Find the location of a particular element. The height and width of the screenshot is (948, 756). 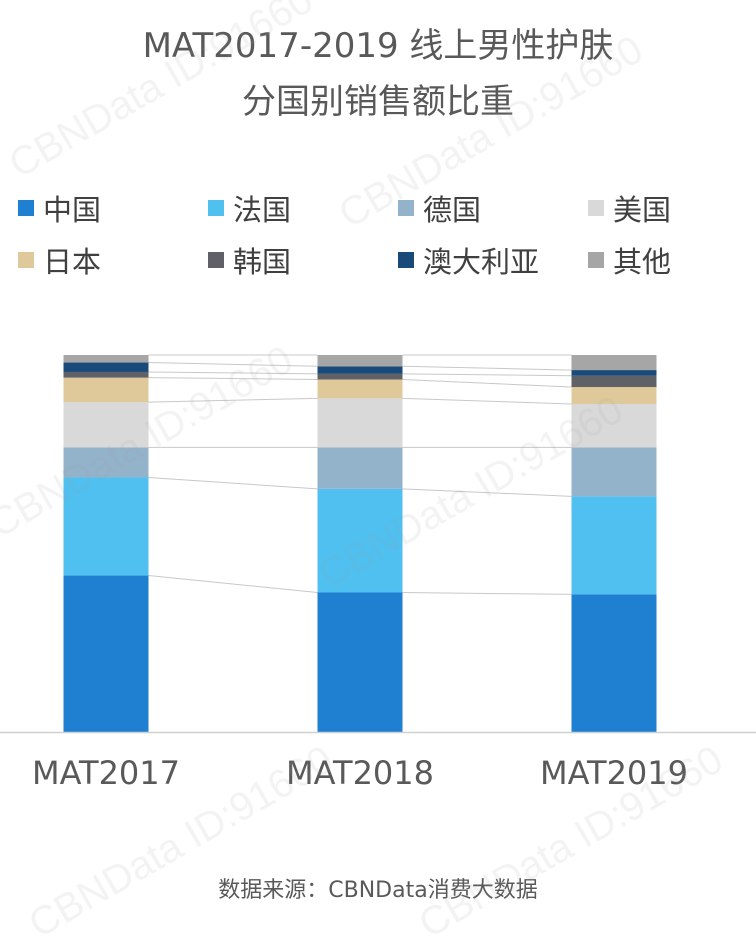

legend-label: 澳大利亚 is located at coordinates (481, 262).